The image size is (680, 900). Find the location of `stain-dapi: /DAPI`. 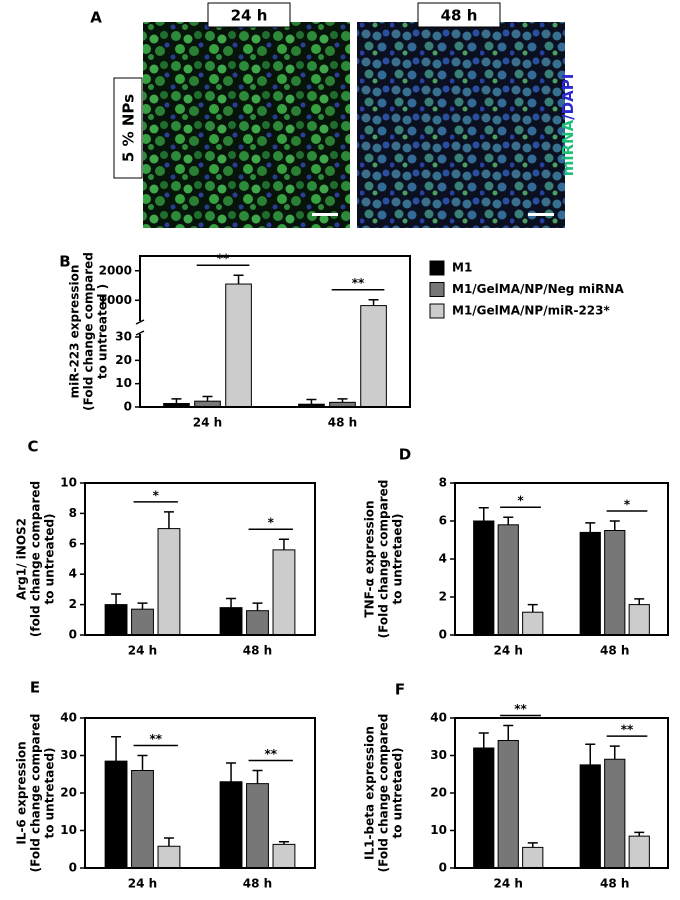

stain-dapi: /DAPI is located at coordinates (568, 97).